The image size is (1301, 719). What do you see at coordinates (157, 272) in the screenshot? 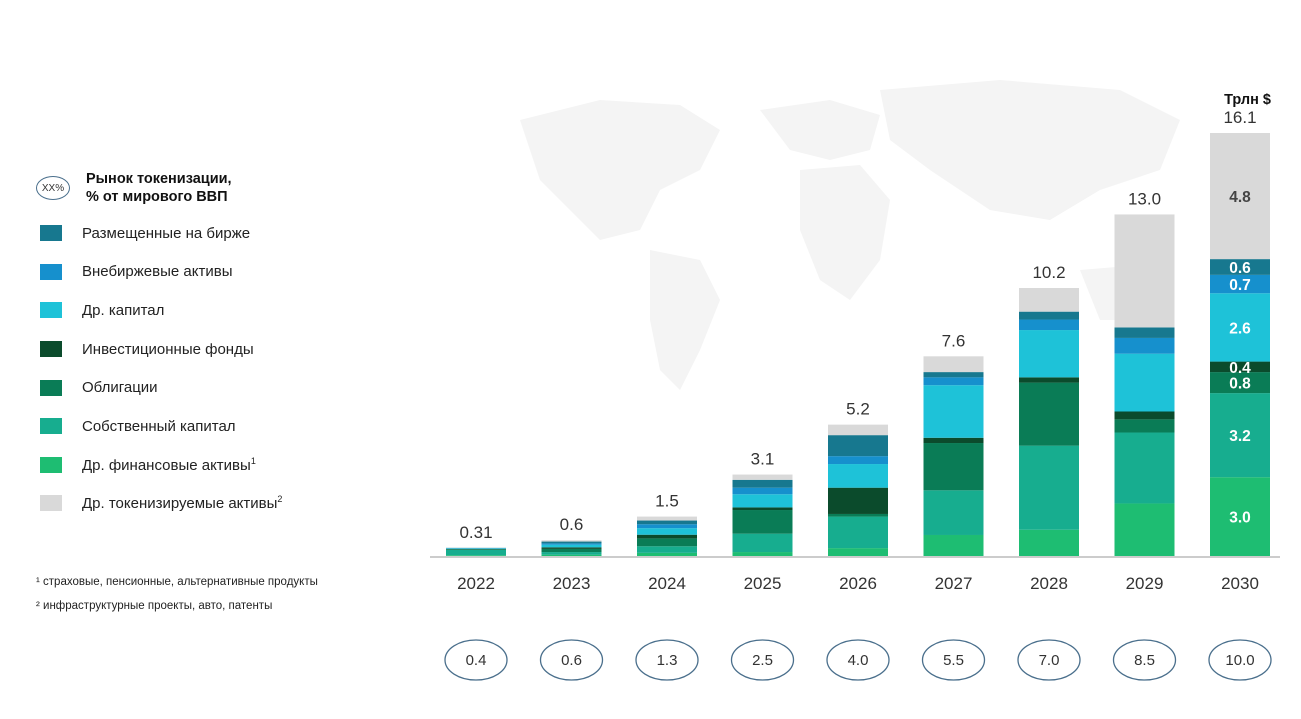
I see `legend-label-text: Внебиржевые активы` at bounding box center [157, 272].